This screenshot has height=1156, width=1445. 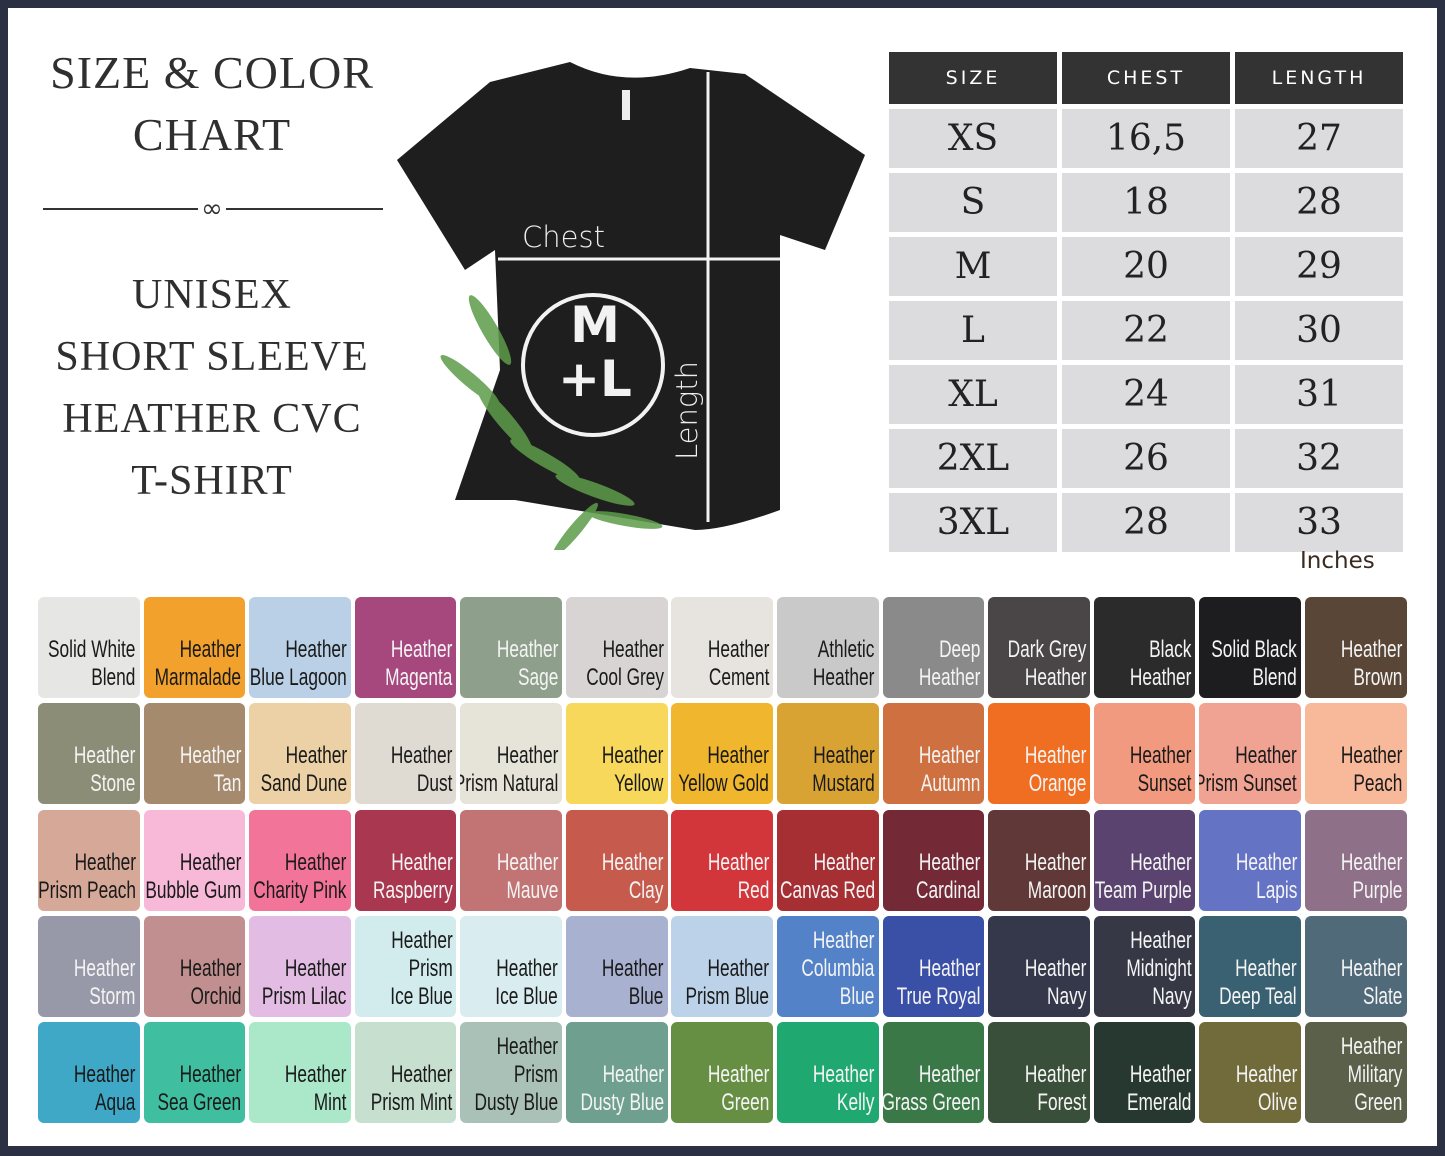 What do you see at coordinates (89, 647) in the screenshot?
I see `color-swatch: Solid White Blend` at bounding box center [89, 647].